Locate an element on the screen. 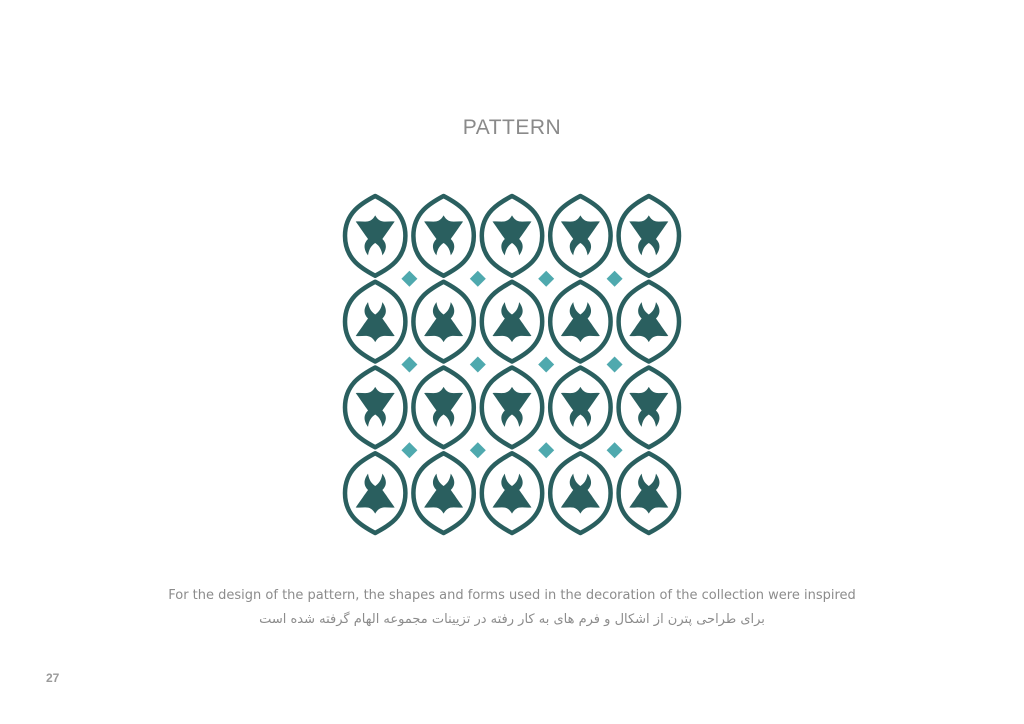  page-title: PATTERN is located at coordinates (512, 127).